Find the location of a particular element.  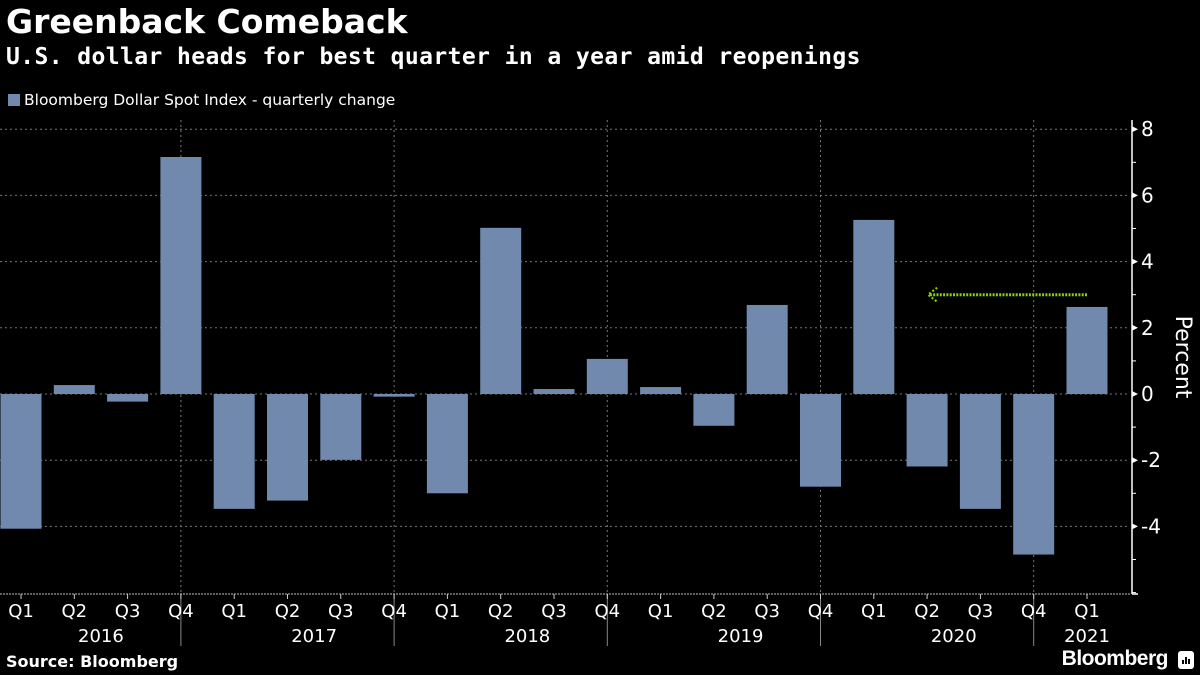

y-axis-label: Percent is located at coordinates (1182, 357).